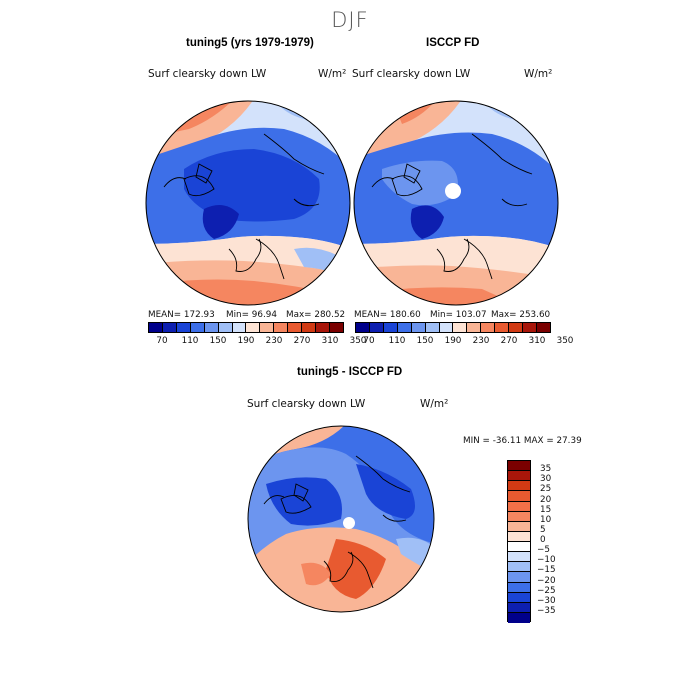 The width and height of the screenshot is (700, 700). What do you see at coordinates (248, 203) in the screenshot?
I see `polar-map-model` at bounding box center [248, 203].